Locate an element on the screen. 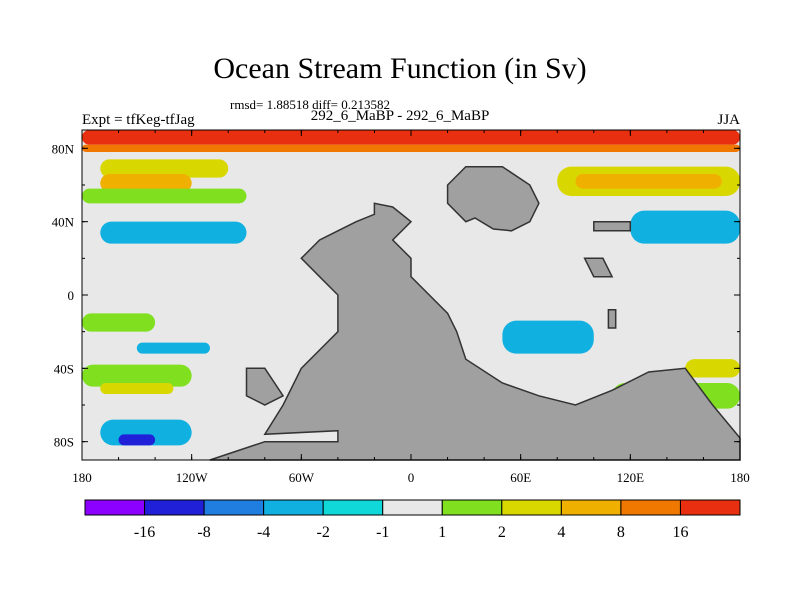  y-tick-label: 80S is located at coordinates (64, 442).